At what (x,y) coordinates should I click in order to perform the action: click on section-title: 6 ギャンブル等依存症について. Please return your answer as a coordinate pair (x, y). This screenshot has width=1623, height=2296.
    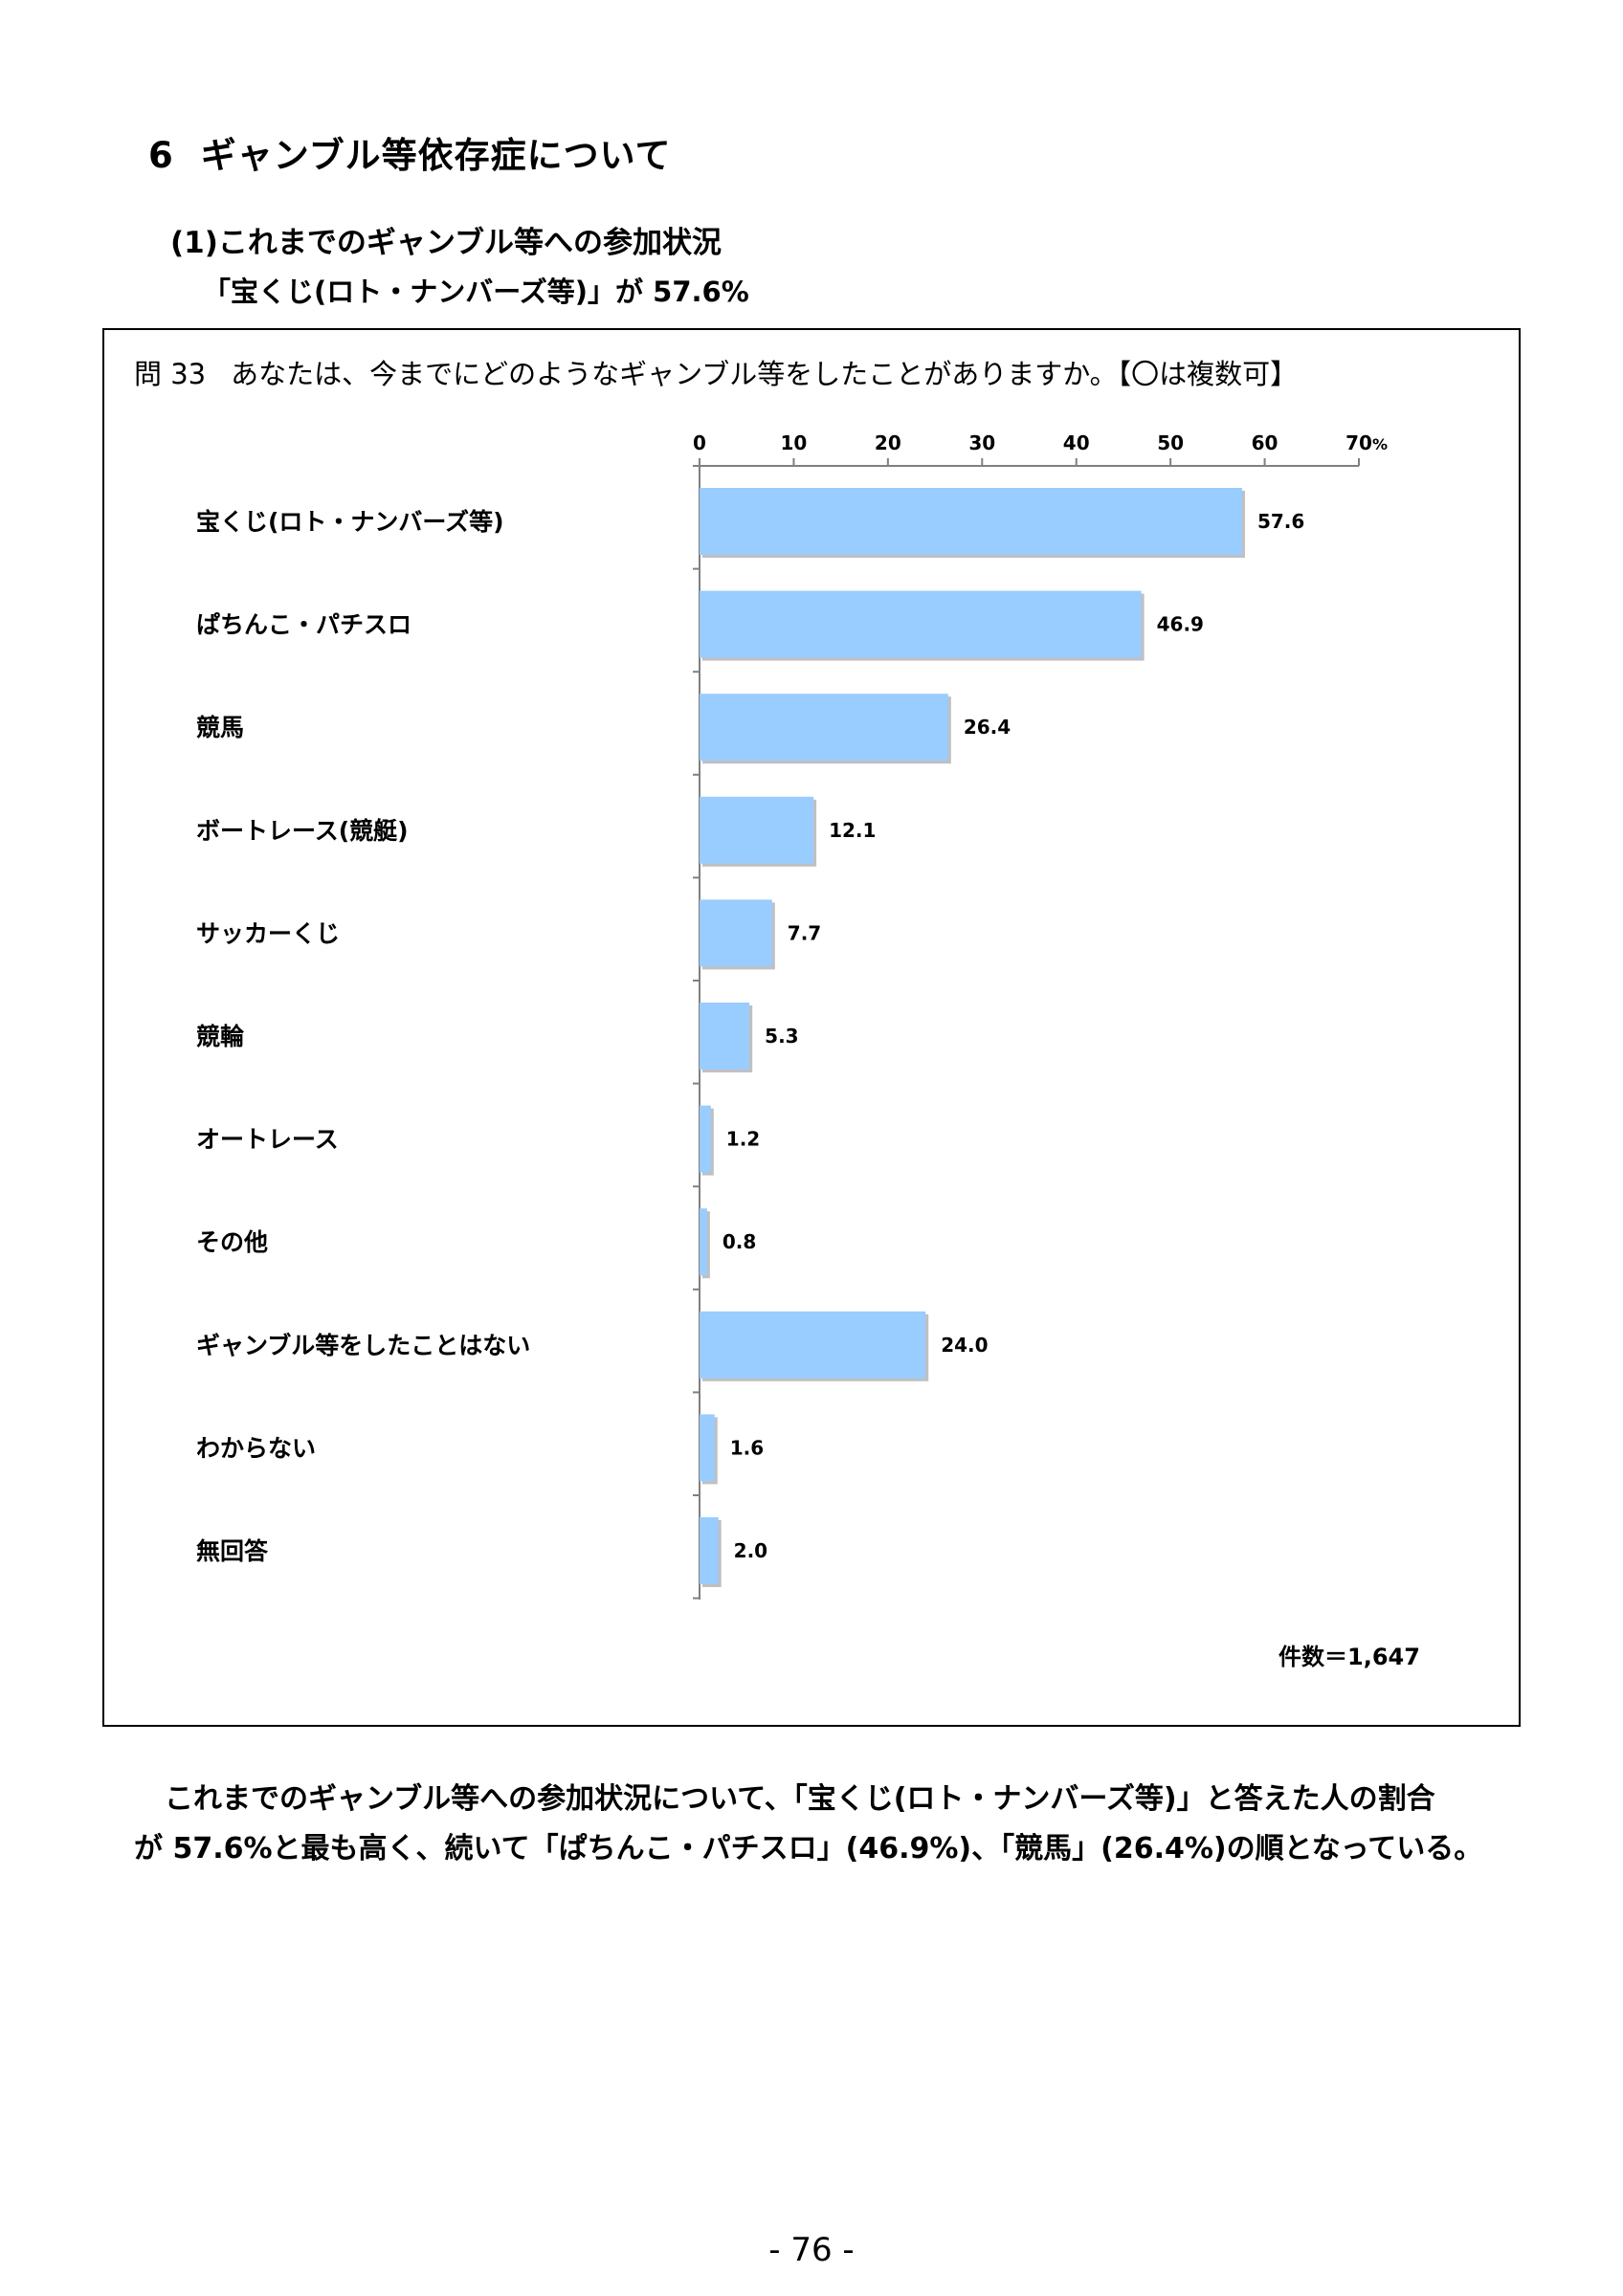
    Looking at the image, I should click on (410, 152).